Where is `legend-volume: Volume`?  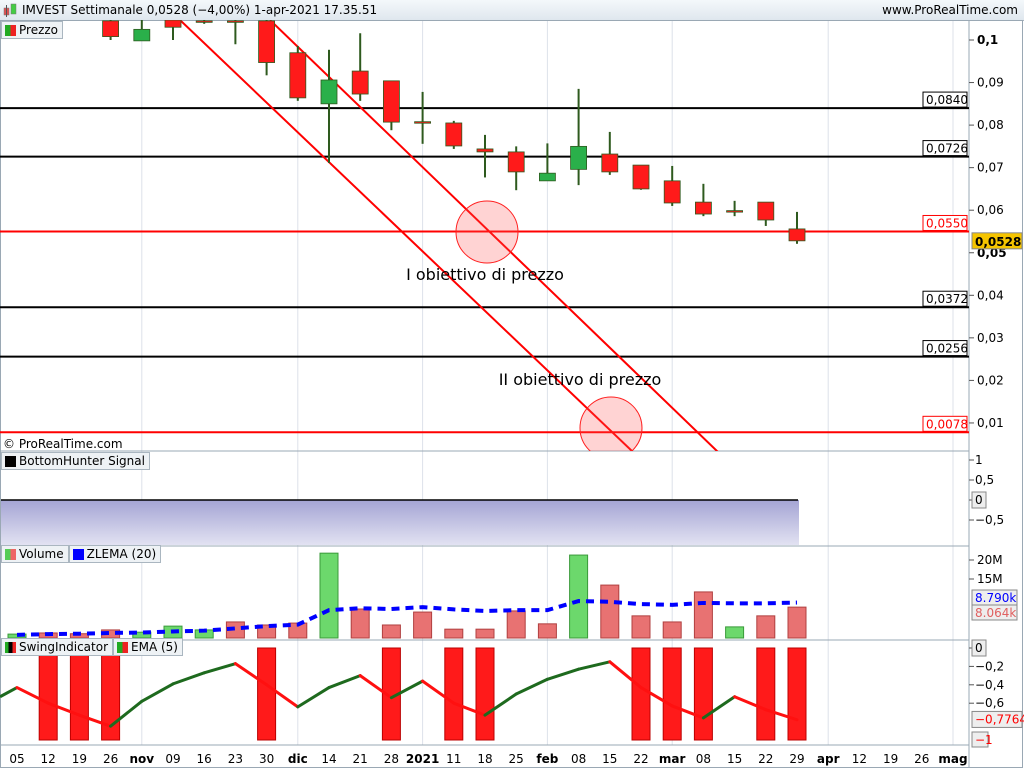
legend-volume: Volume is located at coordinates (35, 554).